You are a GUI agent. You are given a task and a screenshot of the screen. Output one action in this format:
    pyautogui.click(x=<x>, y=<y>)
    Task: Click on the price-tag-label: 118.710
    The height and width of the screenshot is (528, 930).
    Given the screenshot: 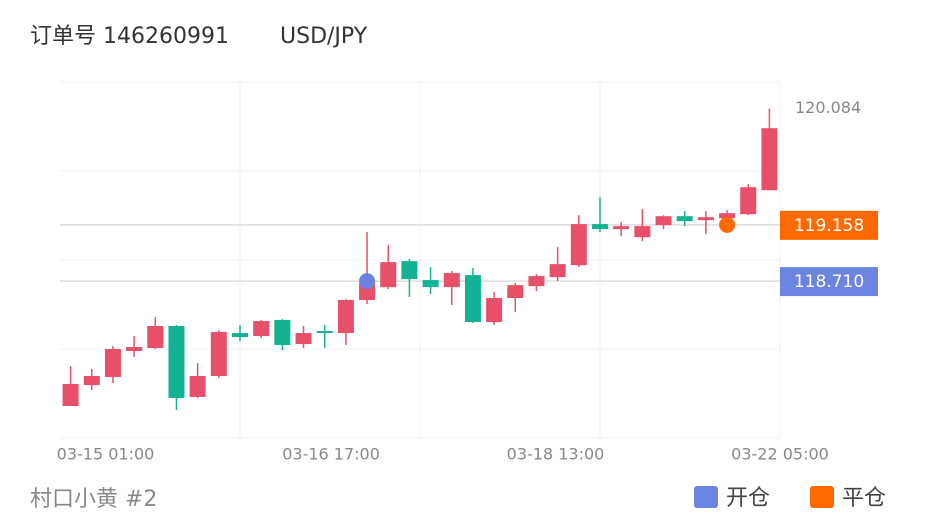 What is the action you would take?
    pyautogui.click(x=829, y=282)
    